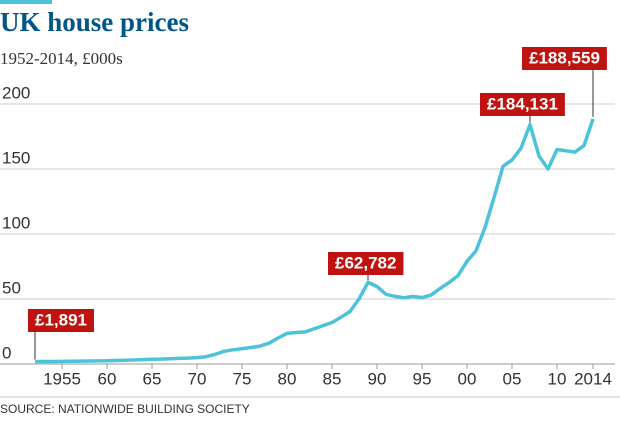 The height and width of the screenshot is (424, 620). What do you see at coordinates (6, 352) in the screenshot?
I see `y-tick-label: 0` at bounding box center [6, 352].